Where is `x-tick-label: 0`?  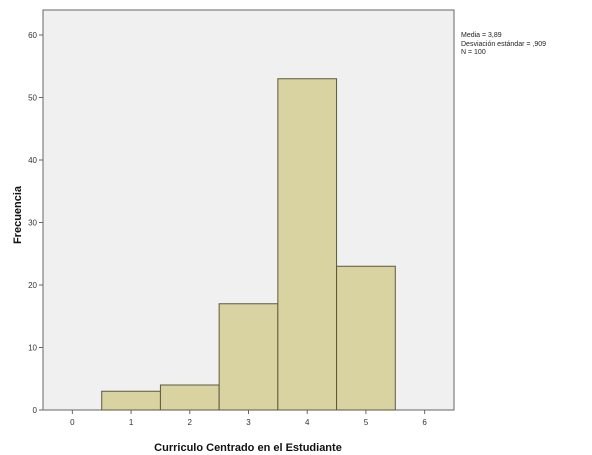 x-tick-label: 0 is located at coordinates (72, 422).